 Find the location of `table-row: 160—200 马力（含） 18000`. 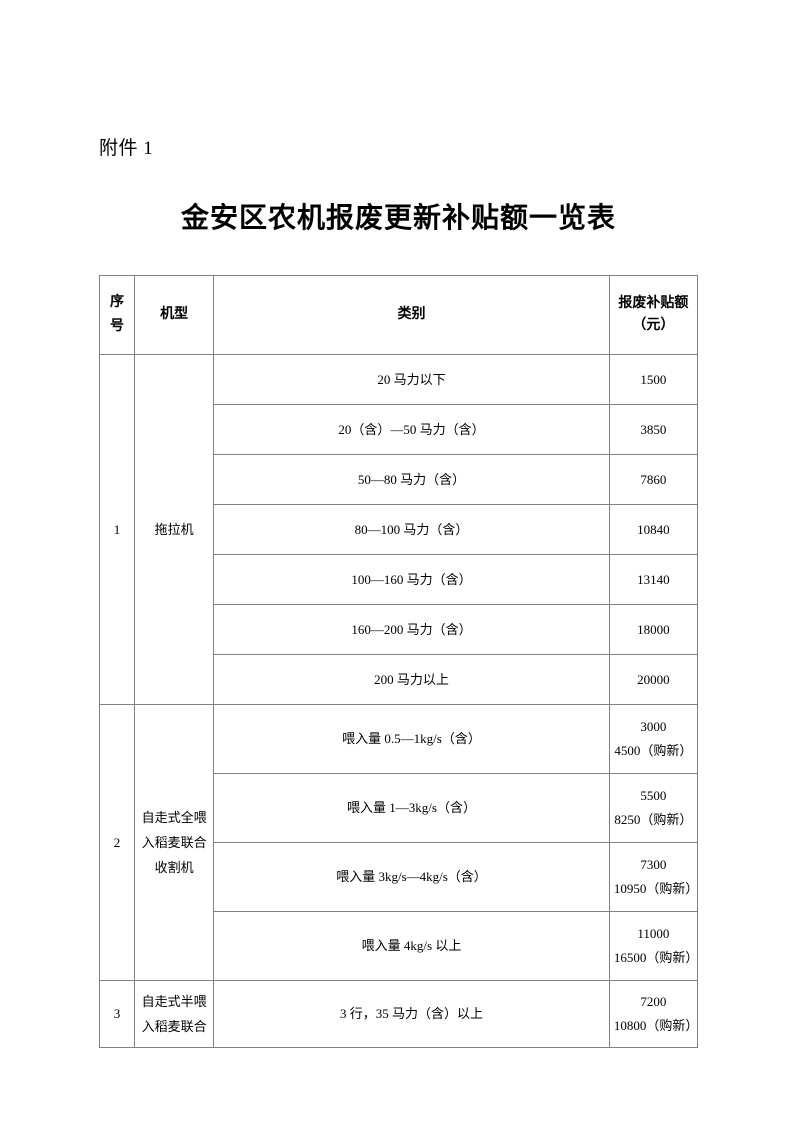

table-row: 160—200 马力（含） 18000 is located at coordinates (399, 629).